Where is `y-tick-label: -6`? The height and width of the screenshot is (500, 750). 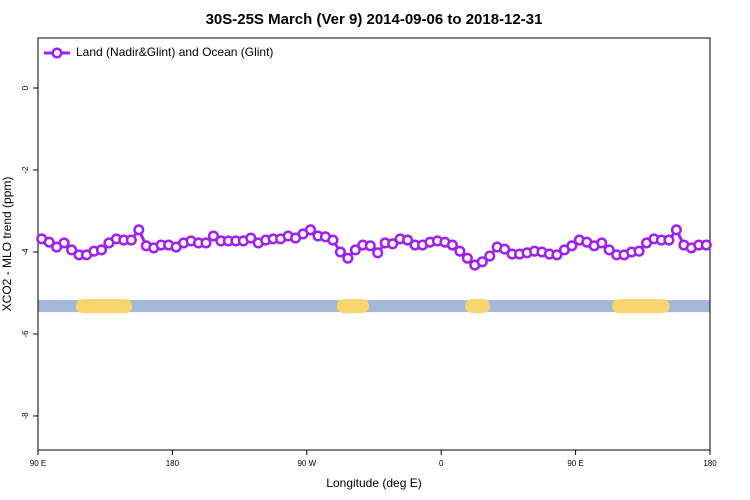
y-tick-label: -6 is located at coordinates (25, 334).